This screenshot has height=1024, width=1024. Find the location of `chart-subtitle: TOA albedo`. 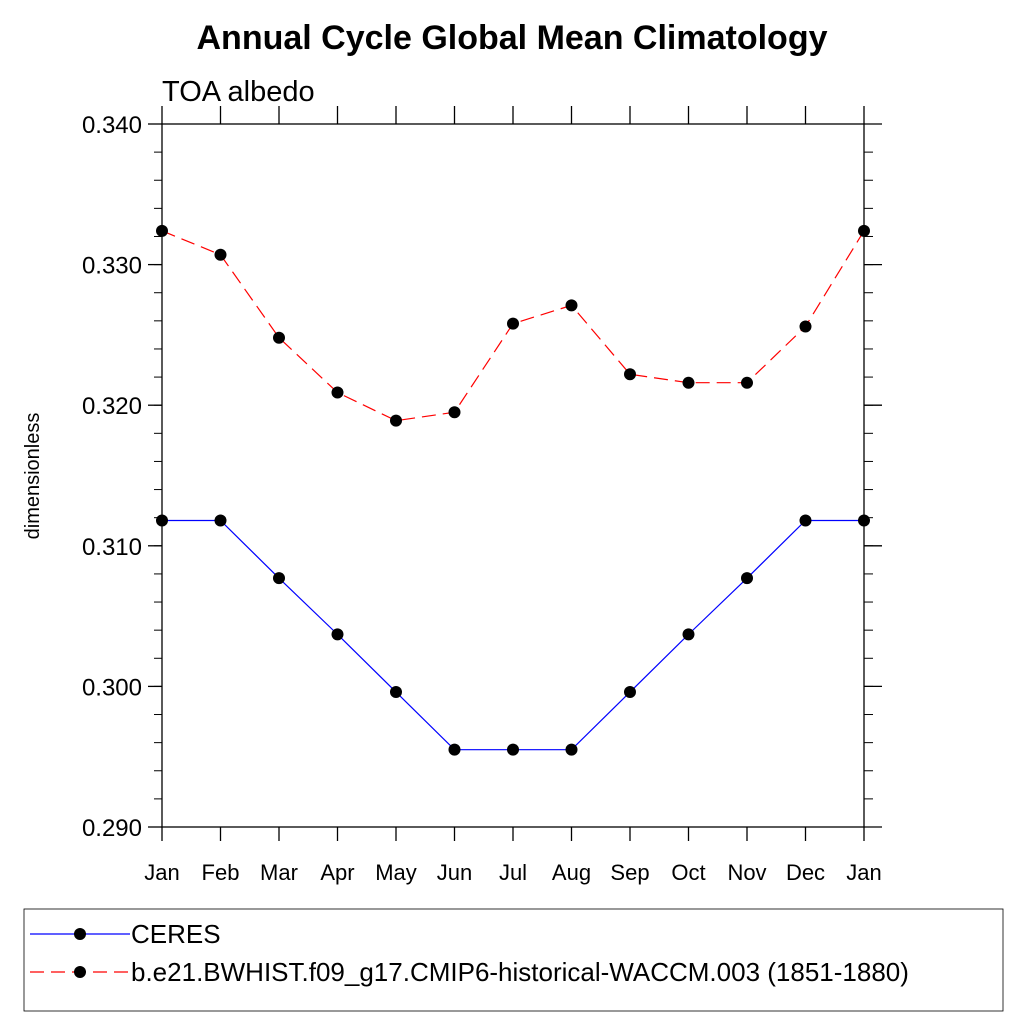

chart-subtitle: TOA albedo is located at coordinates (238, 92).